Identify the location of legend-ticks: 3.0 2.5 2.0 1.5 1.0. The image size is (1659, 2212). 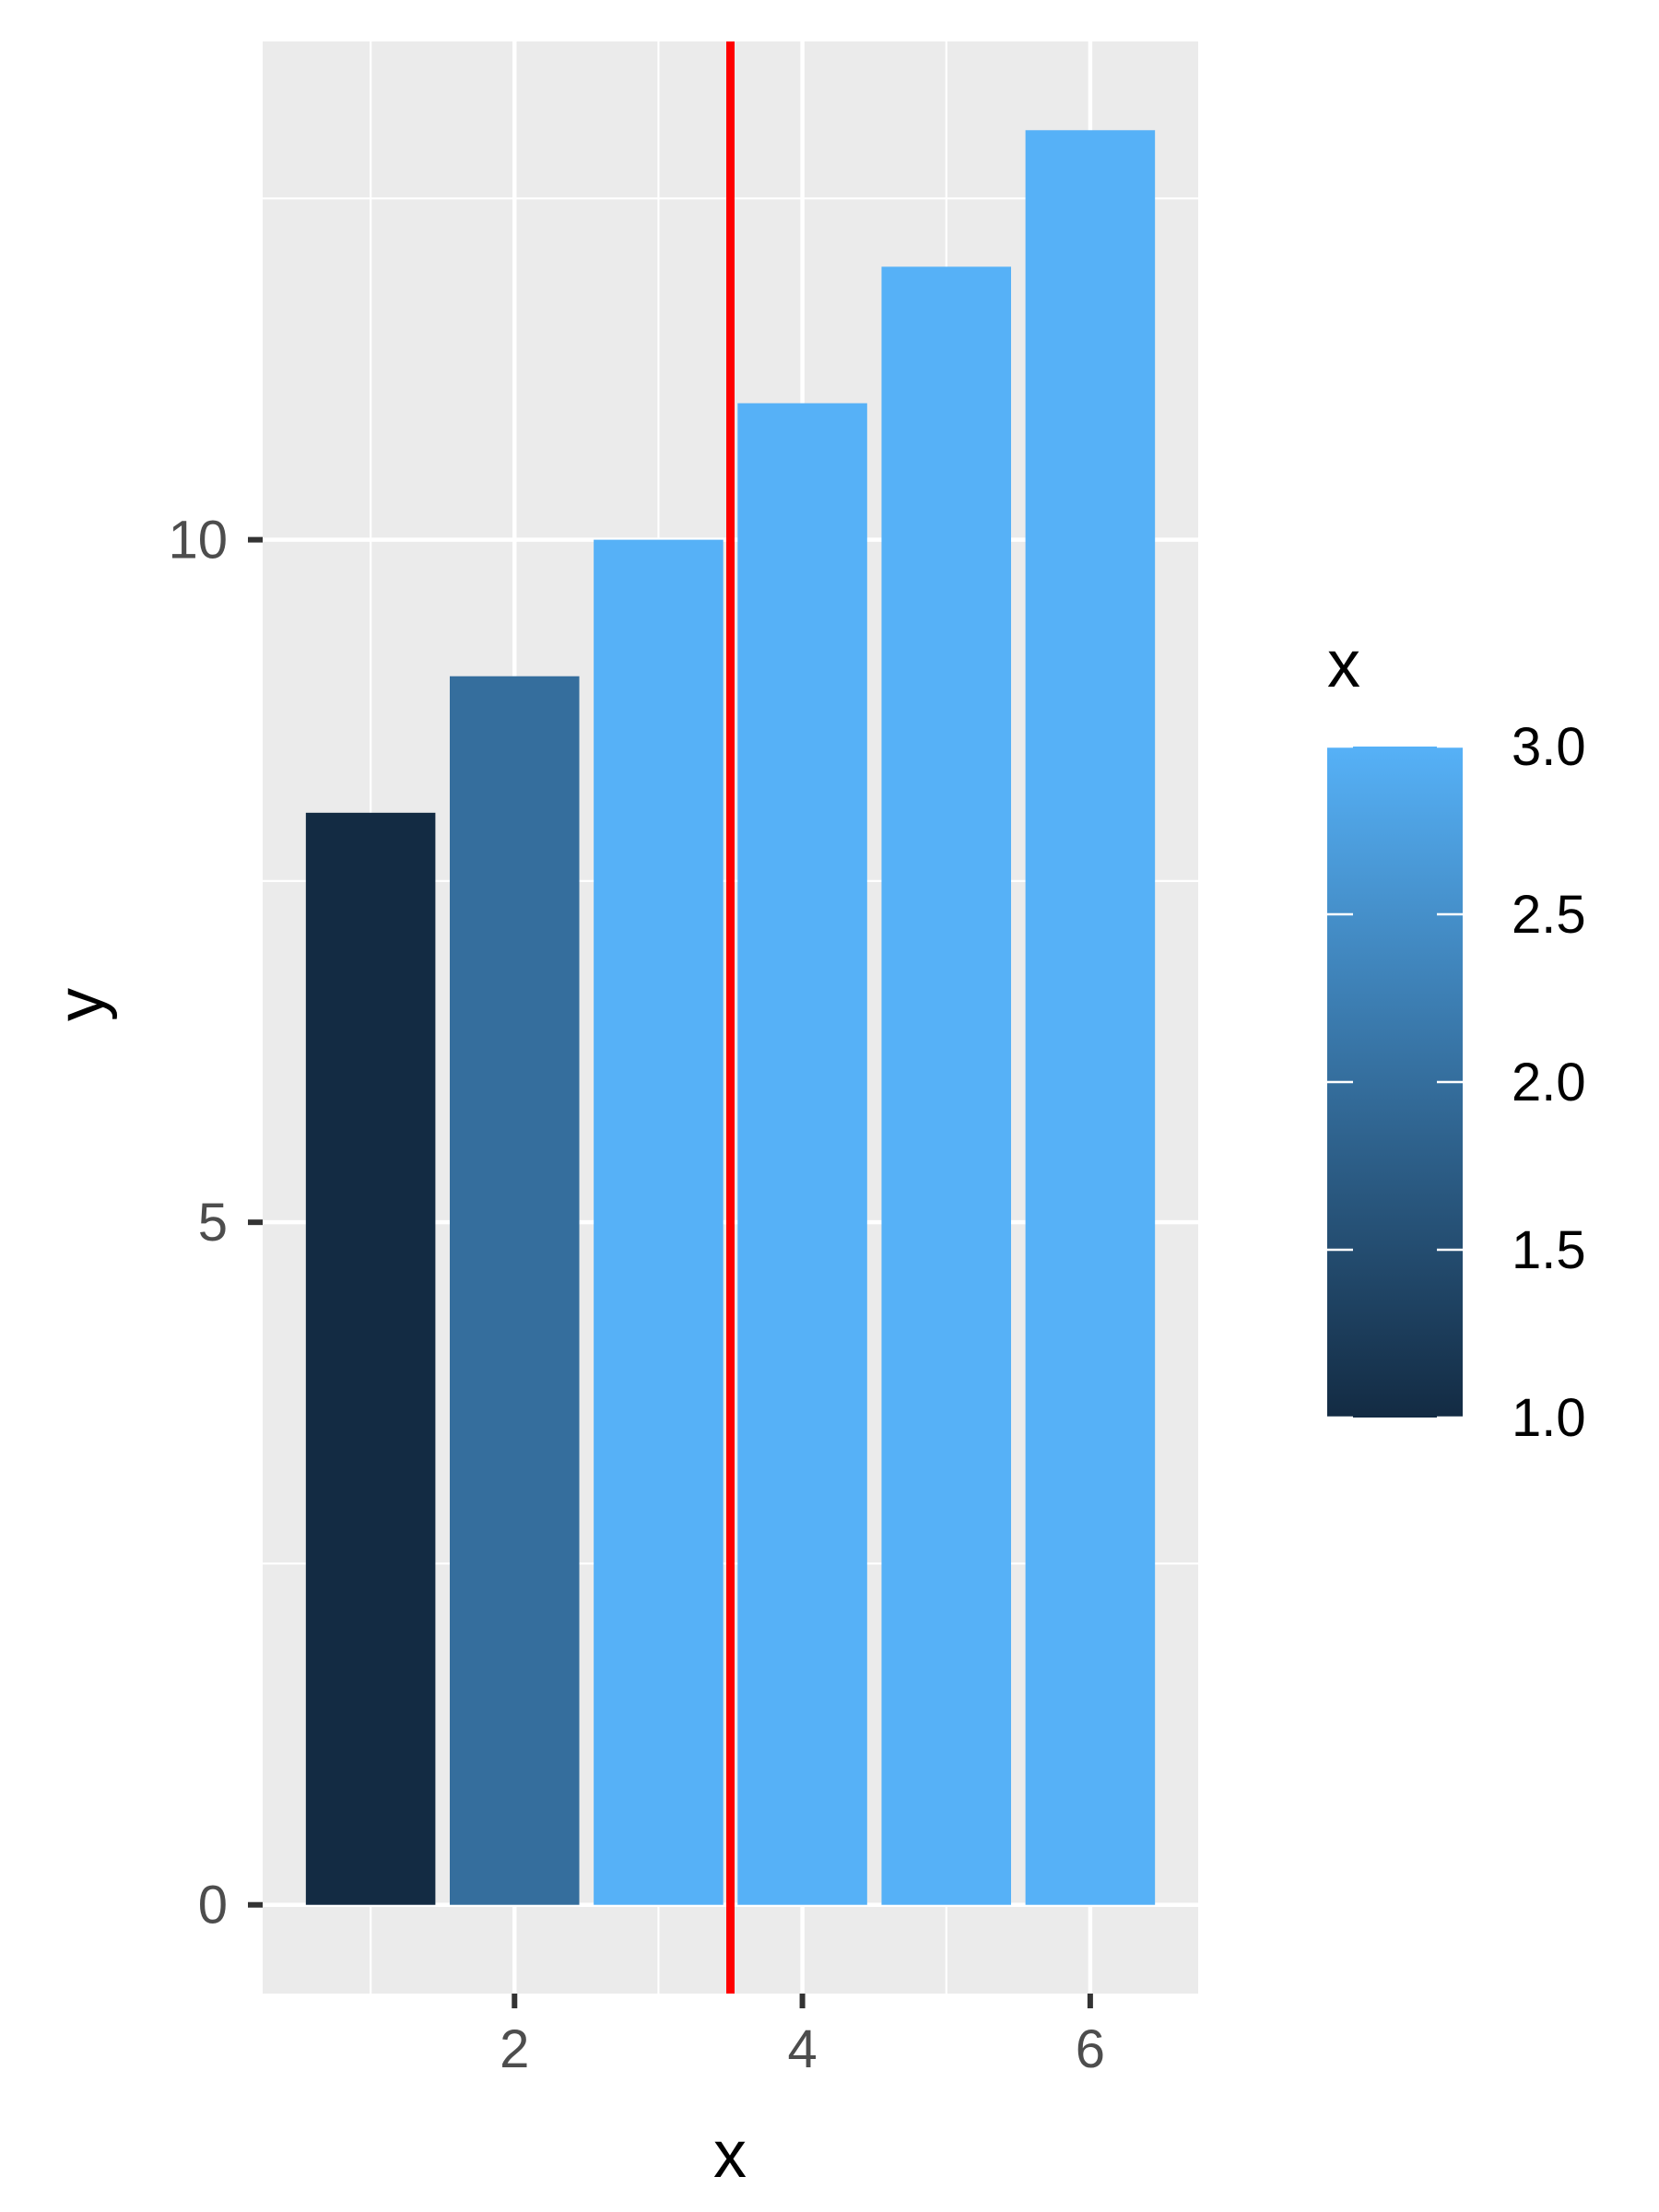
(1456, 1082).